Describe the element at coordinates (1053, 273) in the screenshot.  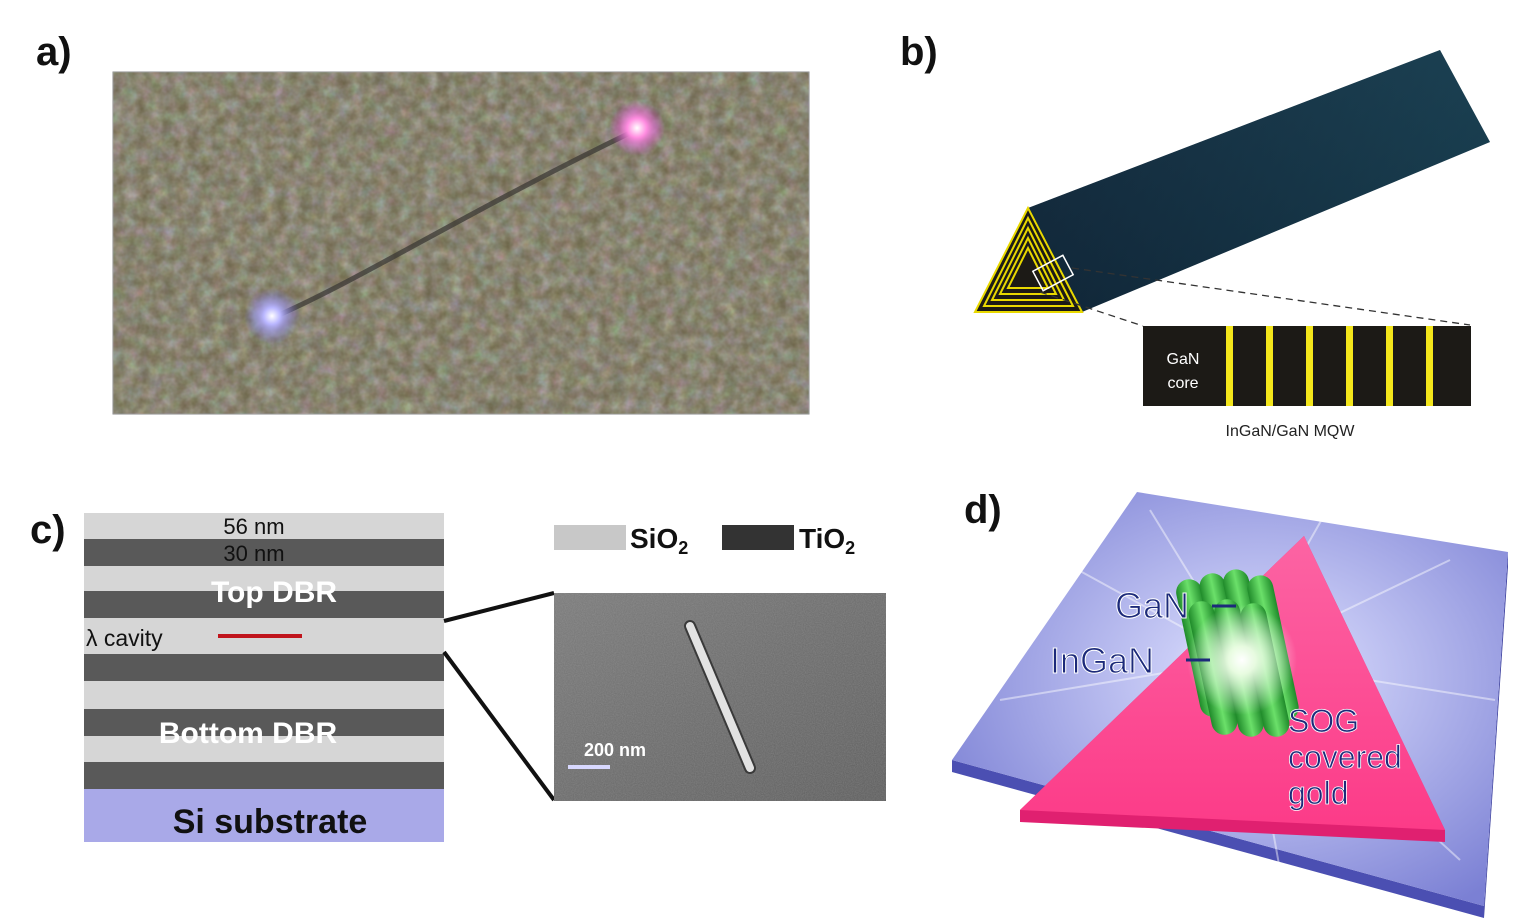
I see `zoom-box` at that location.